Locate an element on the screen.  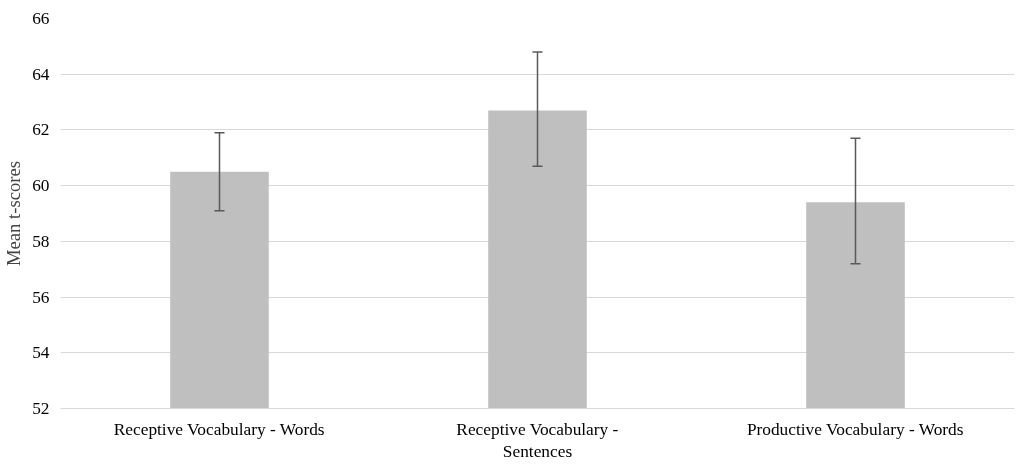
y-tick-label: 60 is located at coordinates (41, 186).